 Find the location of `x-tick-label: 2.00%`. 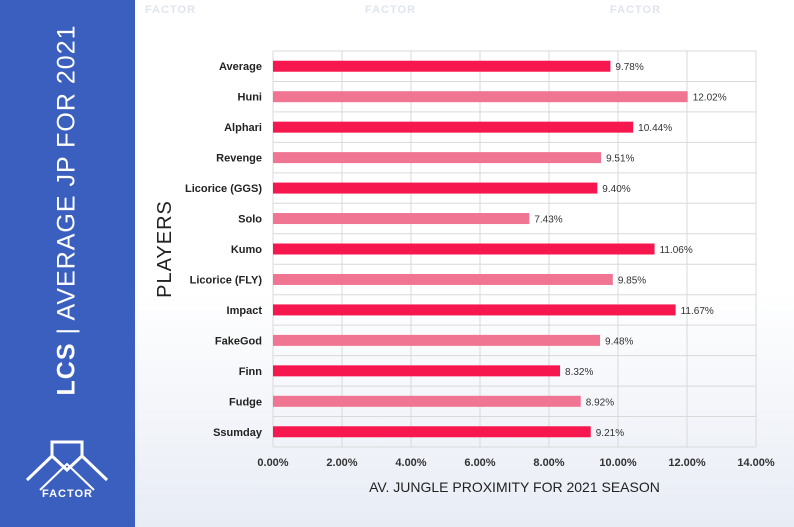

x-tick-label: 2.00% is located at coordinates (341, 463).